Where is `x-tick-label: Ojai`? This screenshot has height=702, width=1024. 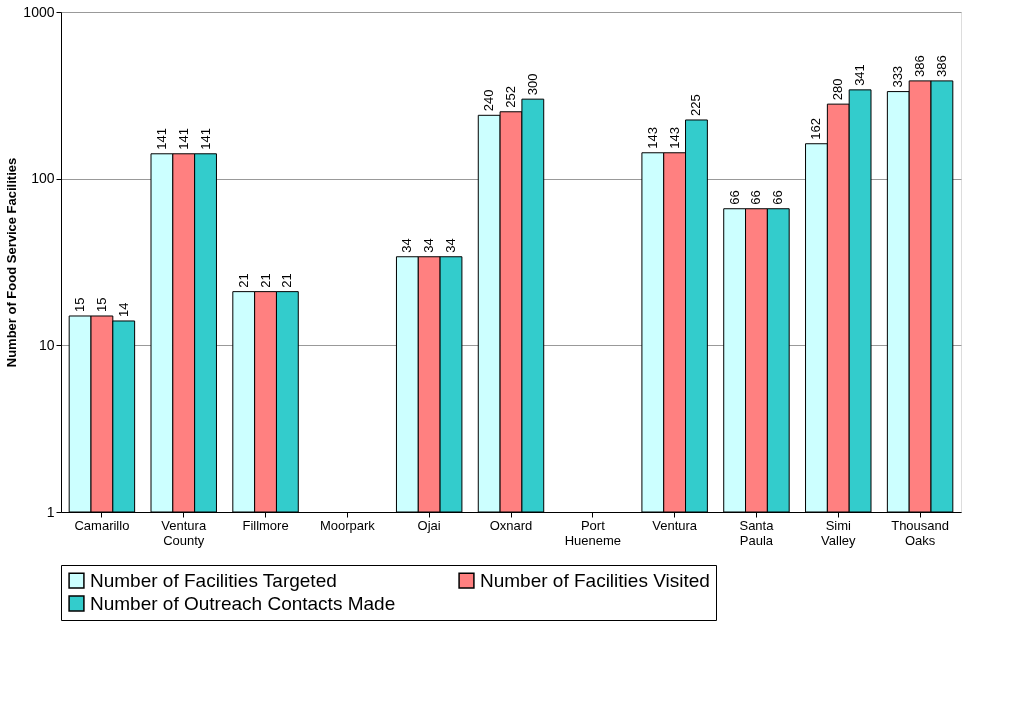
x-tick-label: Ojai is located at coordinates (429, 525).